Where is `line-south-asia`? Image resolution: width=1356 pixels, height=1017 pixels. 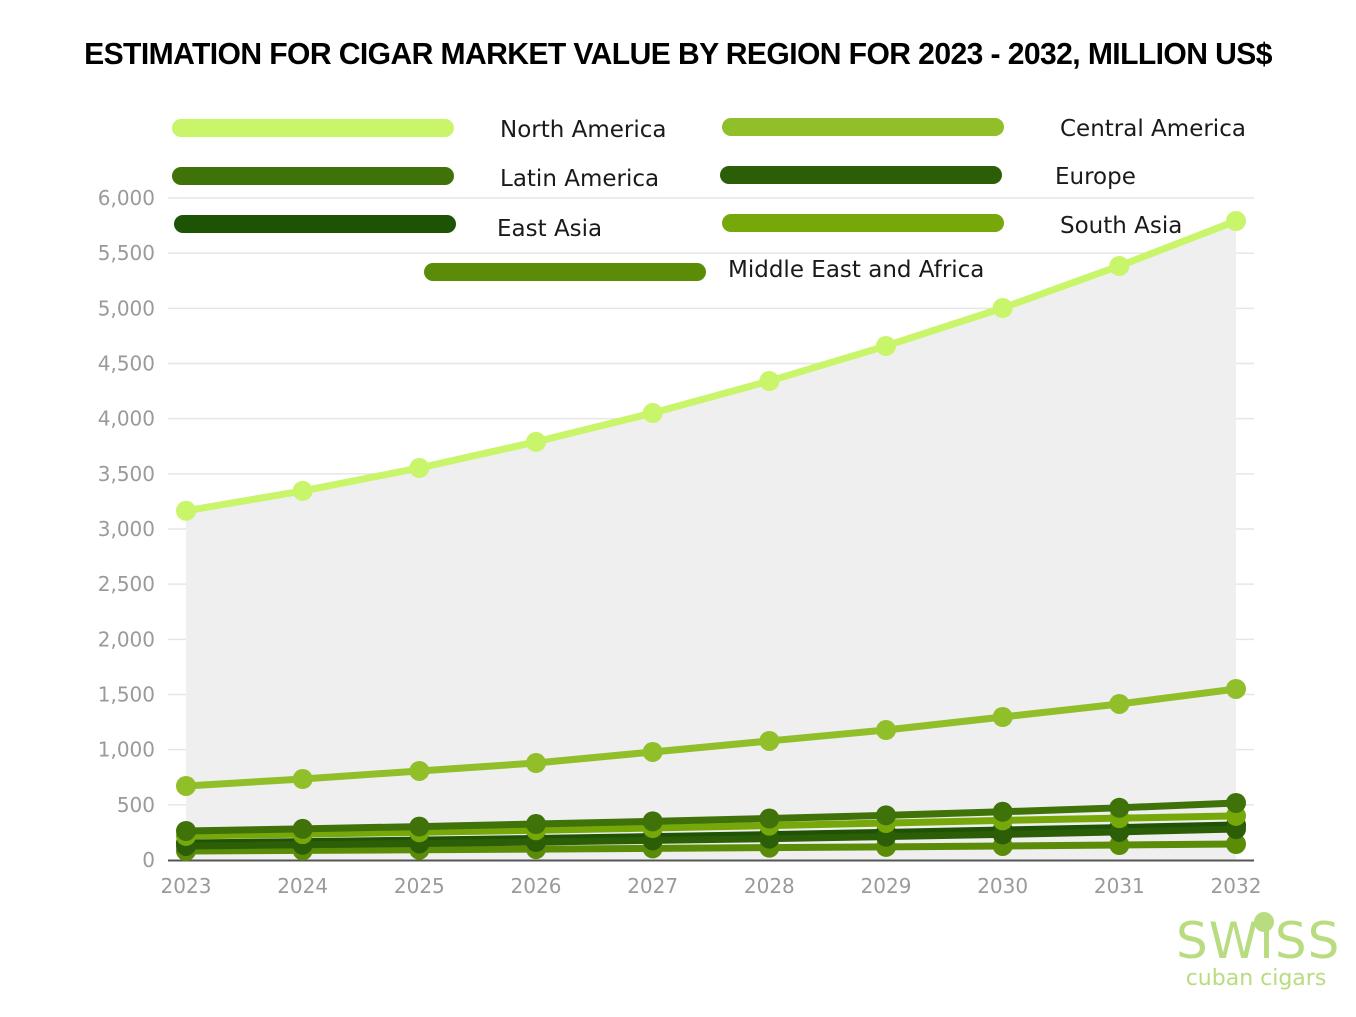 line-south-asia is located at coordinates (711, 826).